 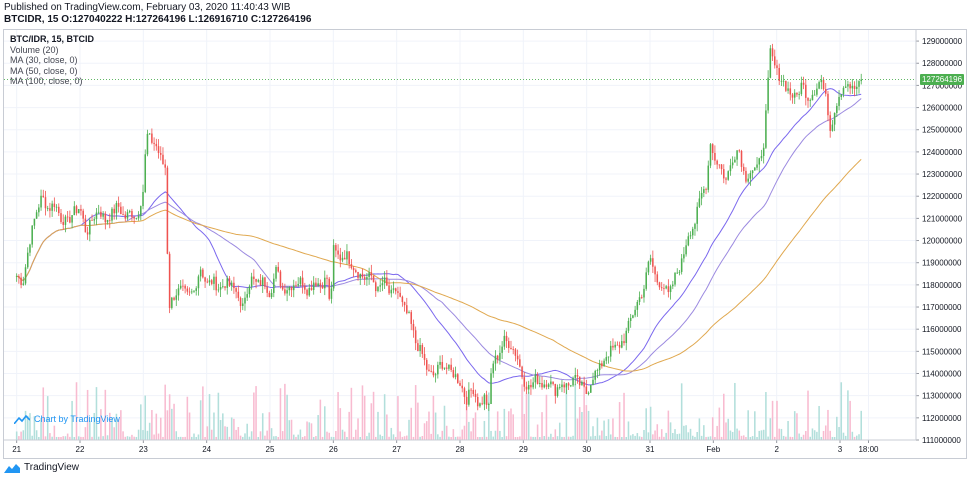 What do you see at coordinates (67, 419) in the screenshot?
I see `tradingview-watermark: Chart by TradingView` at bounding box center [67, 419].